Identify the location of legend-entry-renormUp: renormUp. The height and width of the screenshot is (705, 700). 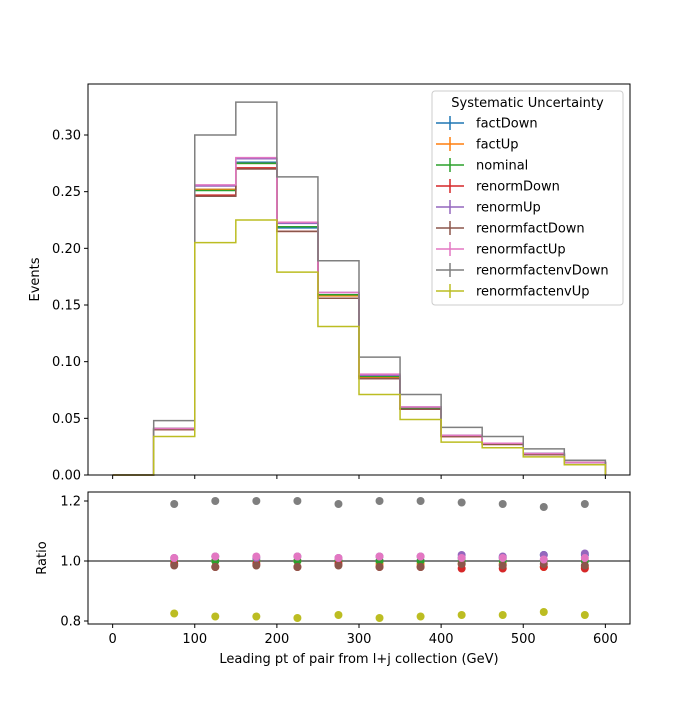
(508, 208).